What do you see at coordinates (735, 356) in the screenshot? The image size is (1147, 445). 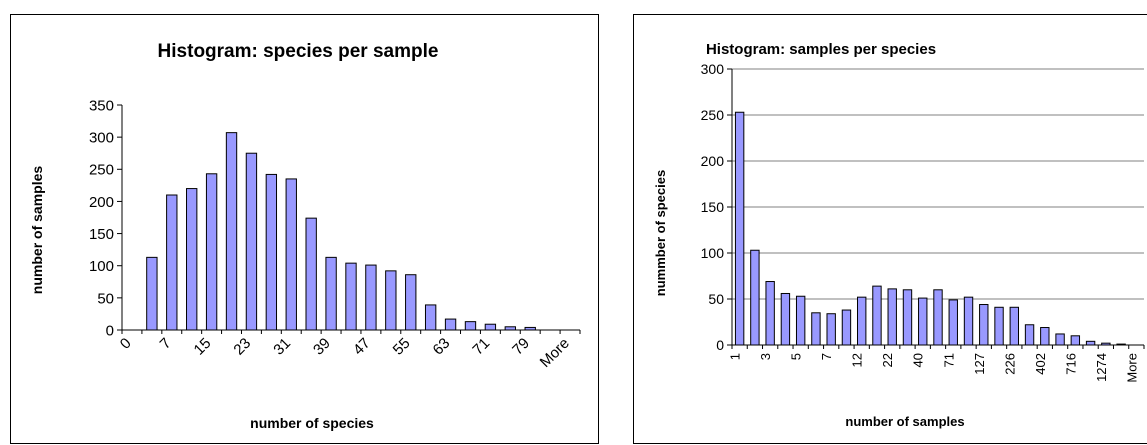 I see `x-tick-label: 1` at bounding box center [735, 356].